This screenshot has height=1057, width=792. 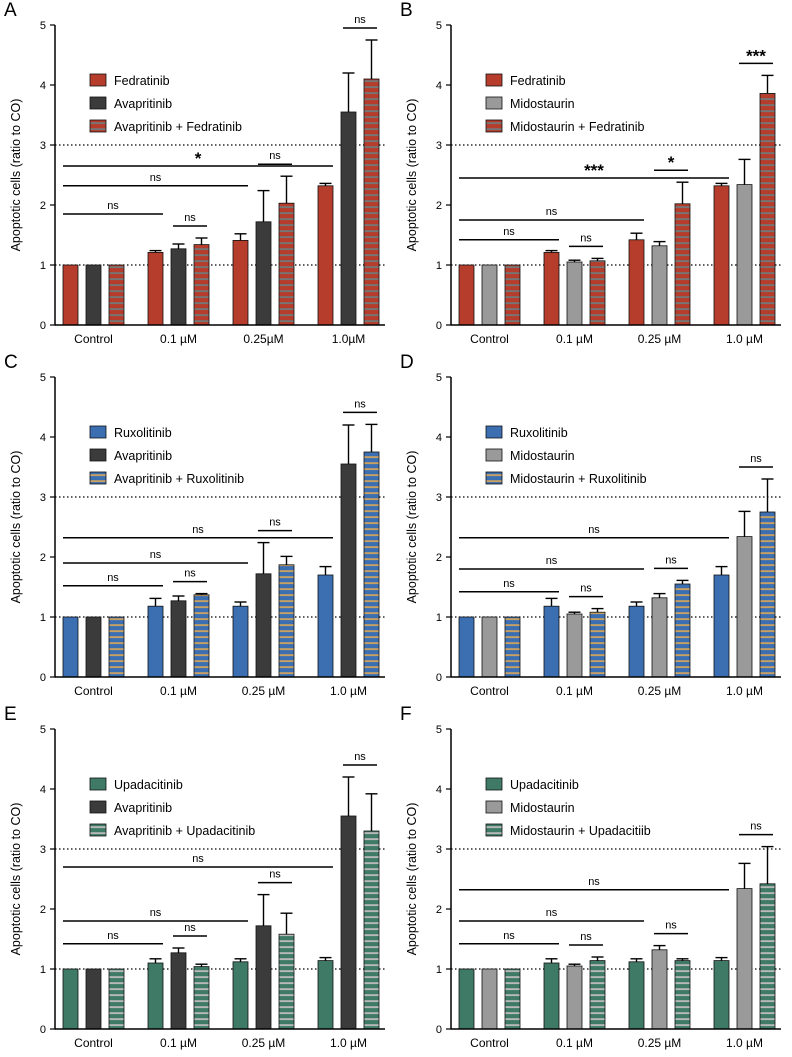 I want to click on panel-letter: F, so click(x=406, y=714).